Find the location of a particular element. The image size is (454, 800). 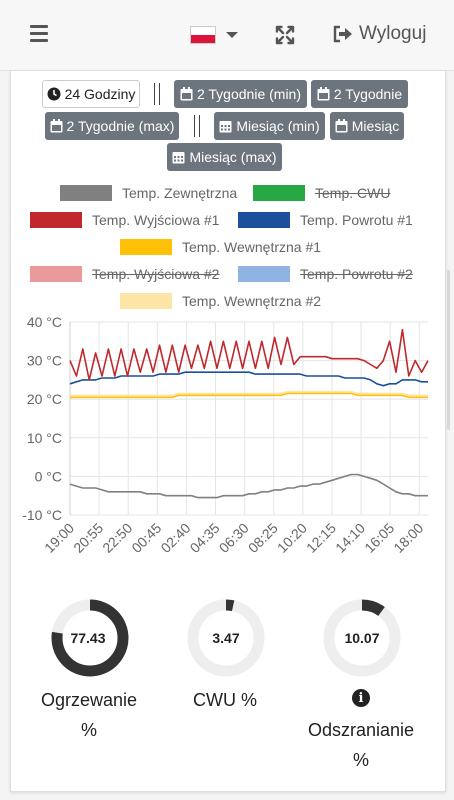

range-button-month: Miesiąc is located at coordinates (367, 126).